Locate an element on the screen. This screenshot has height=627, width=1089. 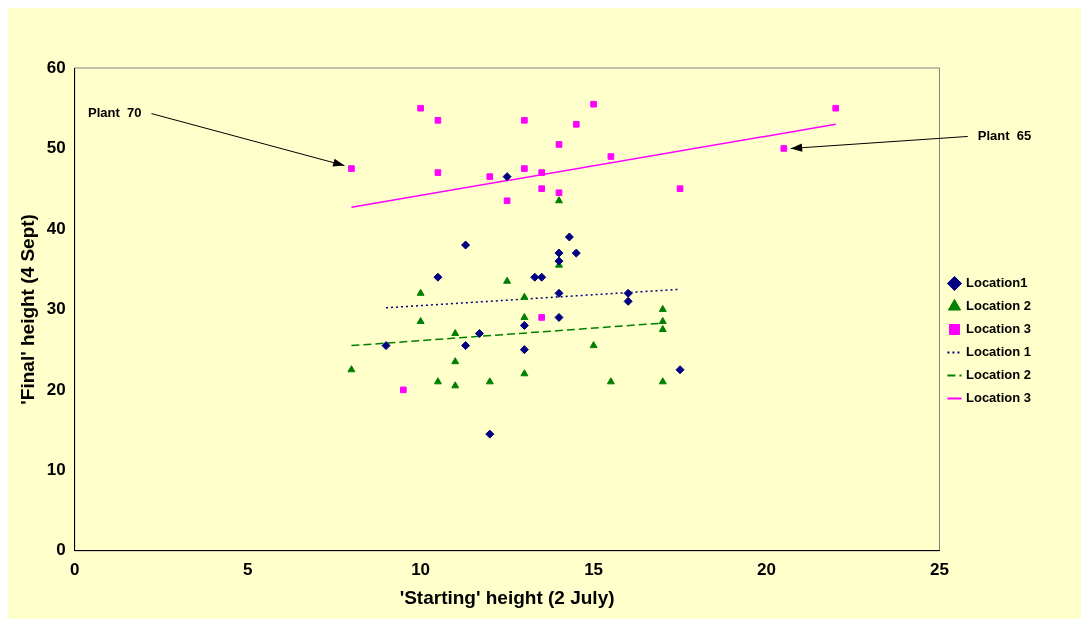
y-axis-title: 'Final' height (4 Sept) is located at coordinates (27, 309).